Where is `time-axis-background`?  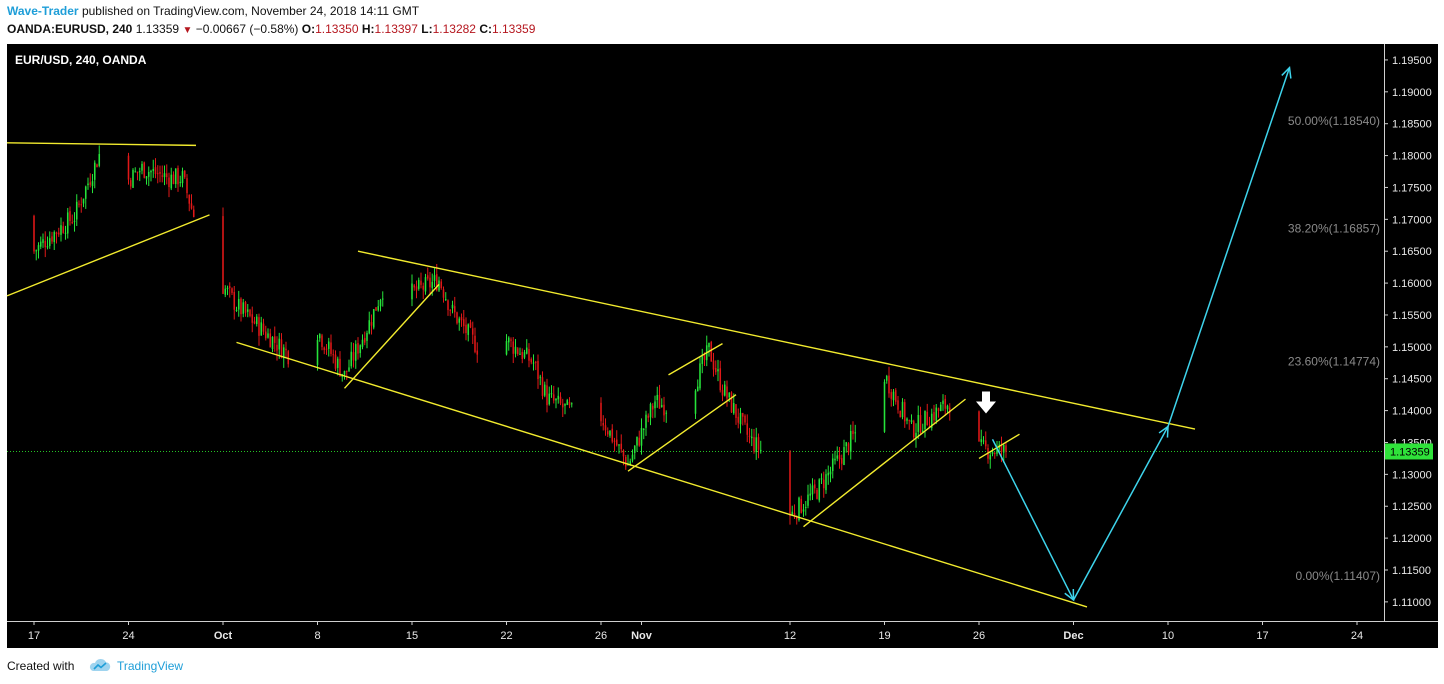
time-axis-background is located at coordinates (722, 634).